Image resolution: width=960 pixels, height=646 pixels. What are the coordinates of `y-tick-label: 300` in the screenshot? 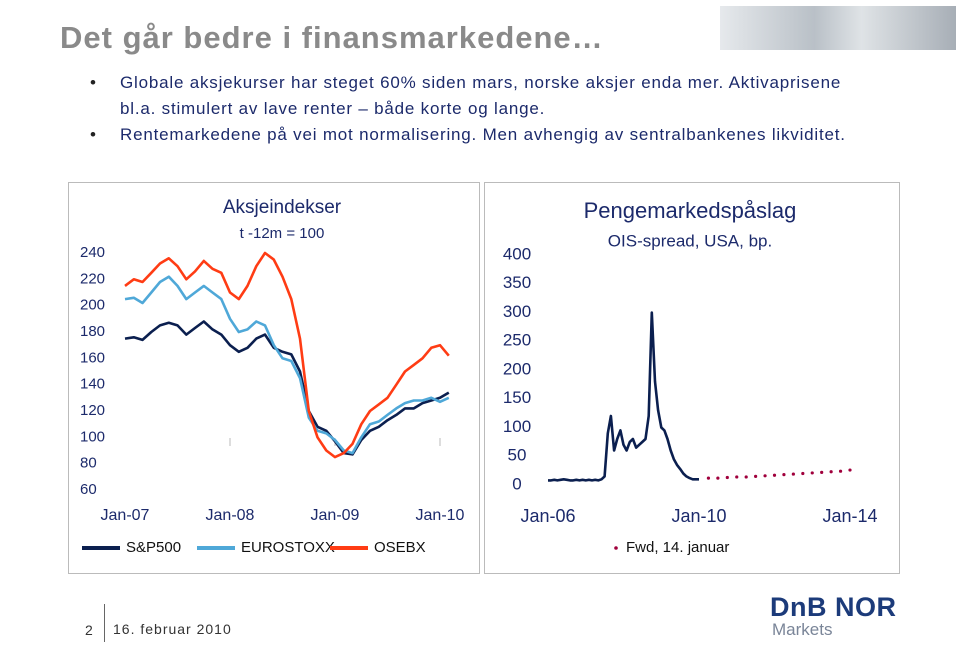 It's located at (517, 311).